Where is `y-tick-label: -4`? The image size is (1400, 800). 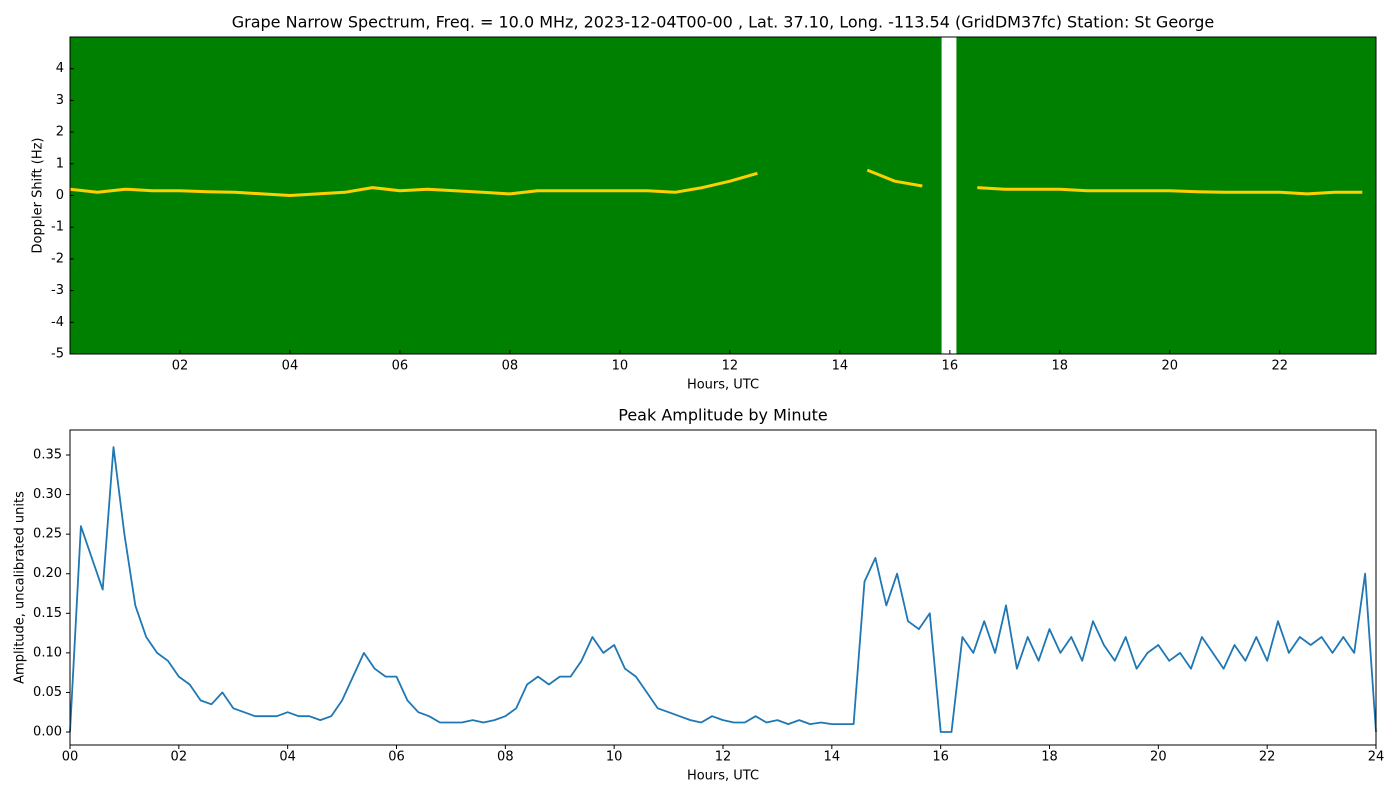 y-tick-label: -4 is located at coordinates (57, 322).